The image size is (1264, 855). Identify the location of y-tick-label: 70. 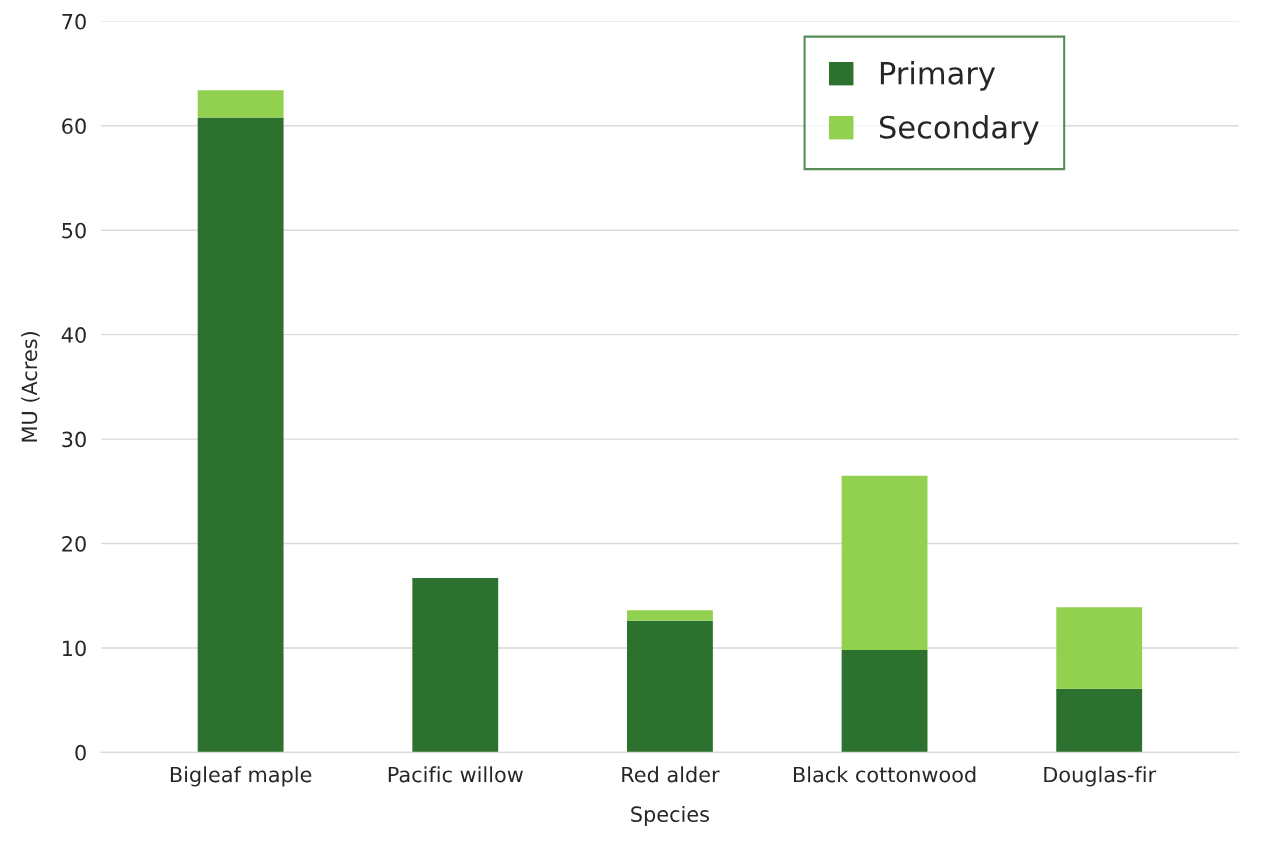
(74, 21).